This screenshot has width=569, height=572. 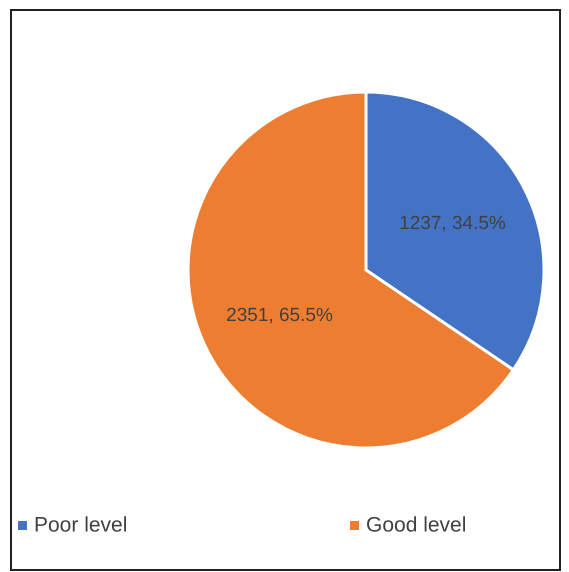 What do you see at coordinates (81, 525) in the screenshot?
I see `legend-label: Poor level` at bounding box center [81, 525].